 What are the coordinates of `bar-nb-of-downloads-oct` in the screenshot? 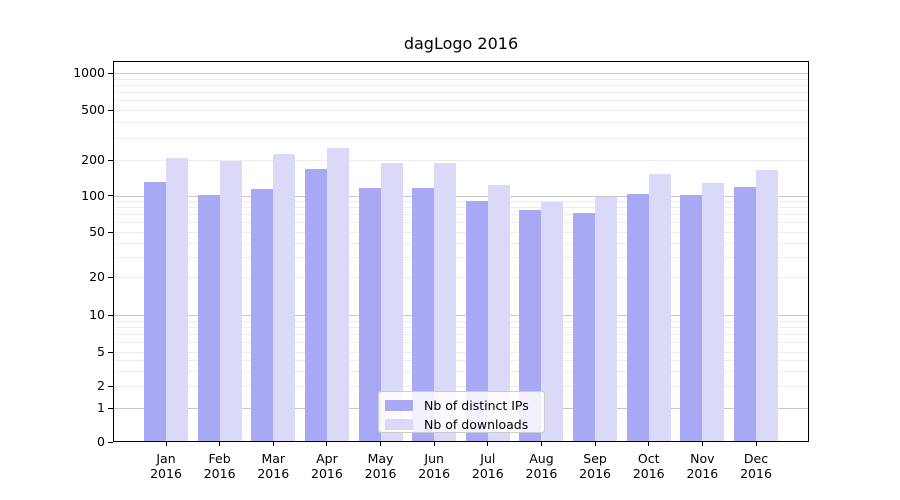 It's located at (659, 308).